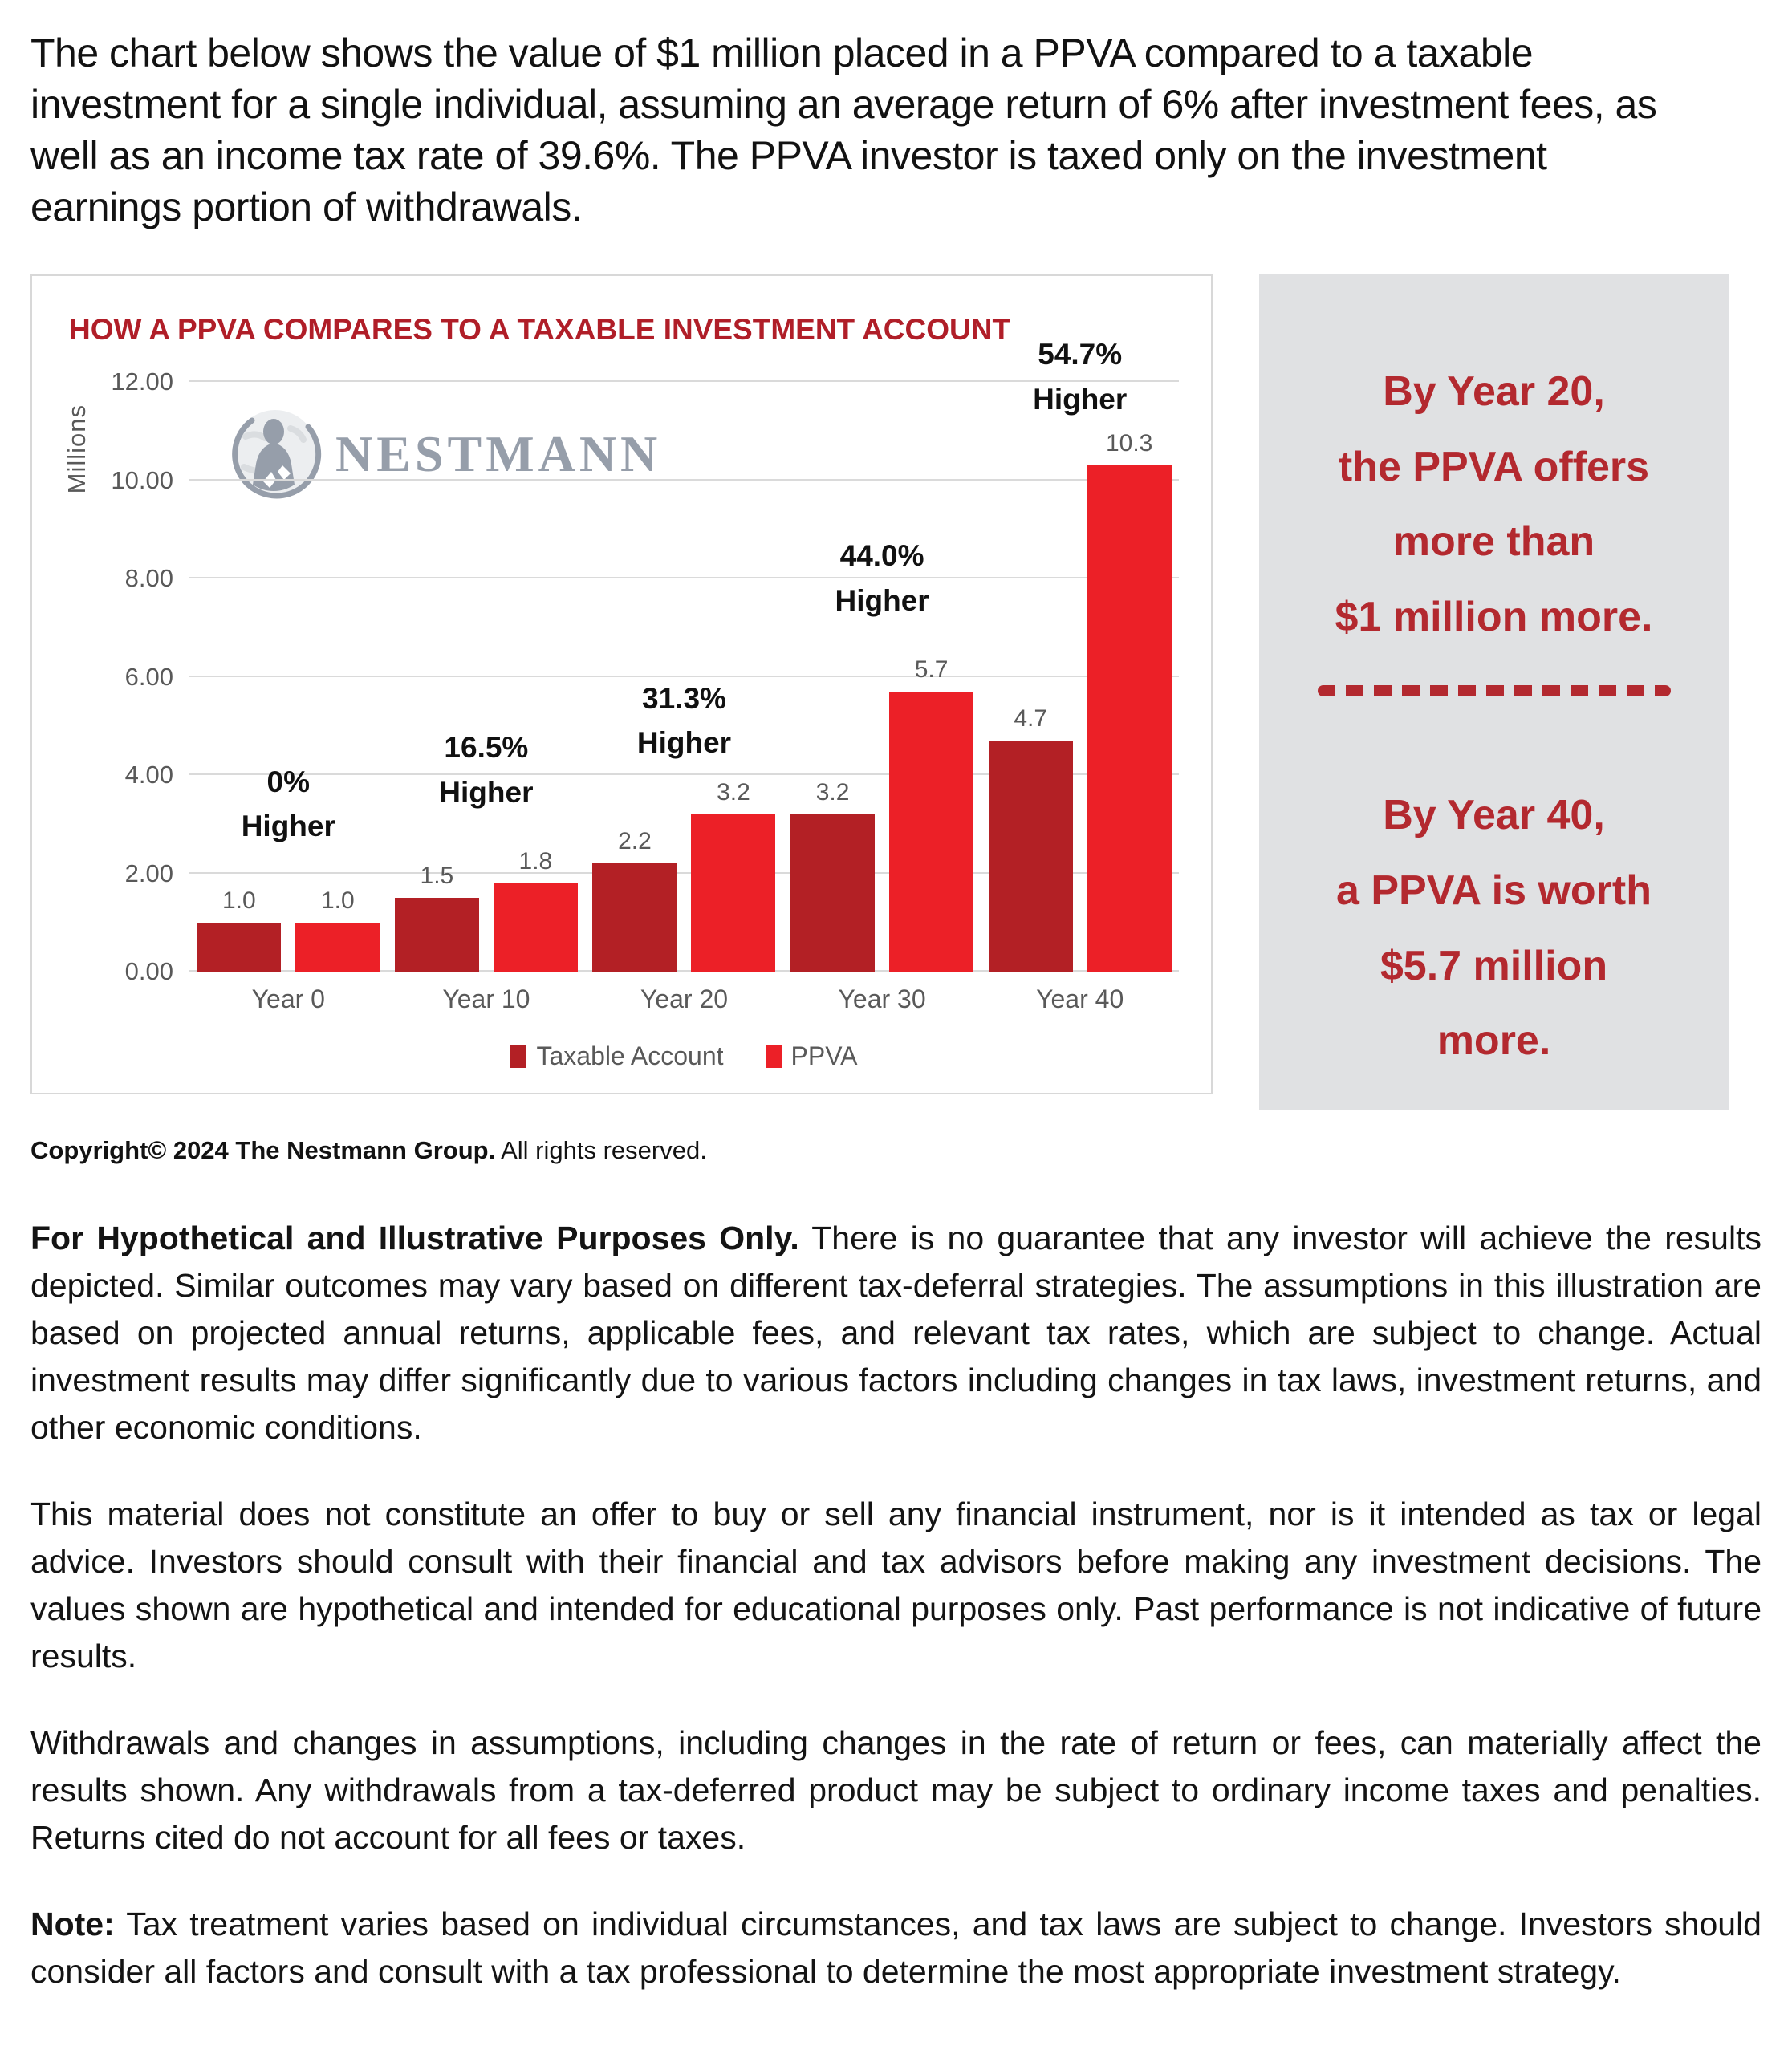  I want to click on y-tick-label: 8.00, so click(148, 578).